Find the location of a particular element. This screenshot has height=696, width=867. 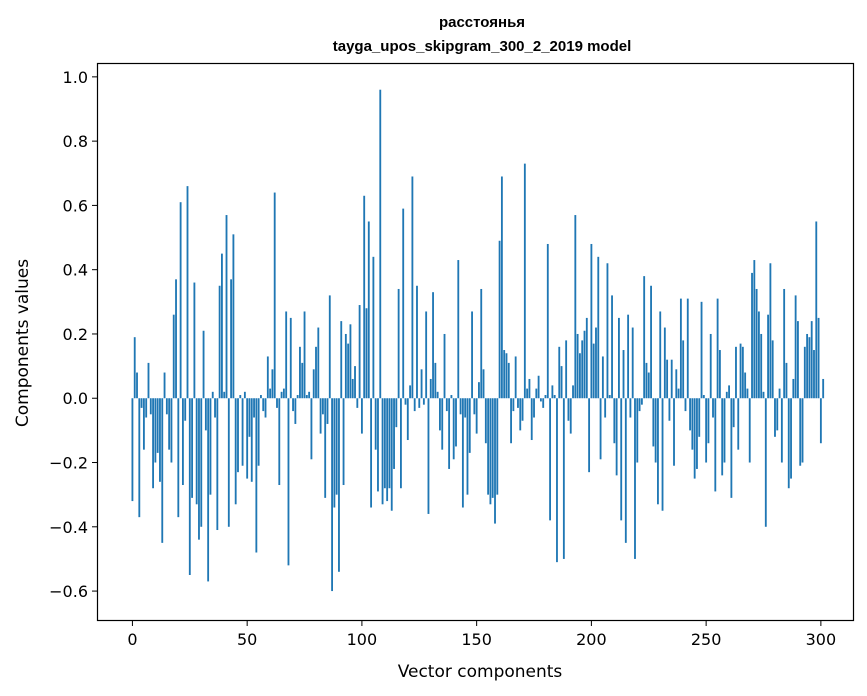

y-axis-label: Components values is located at coordinates (23, 343).